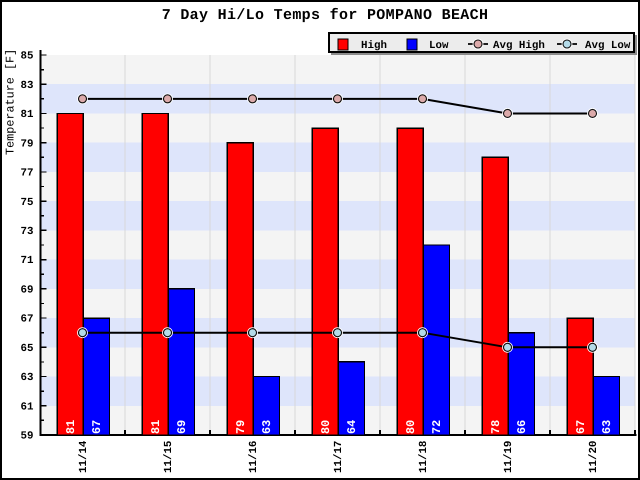 Image resolution: width=640 pixels, height=480 pixels. Describe the element at coordinates (374, 46) in the screenshot. I see `svg-text: High` at that location.